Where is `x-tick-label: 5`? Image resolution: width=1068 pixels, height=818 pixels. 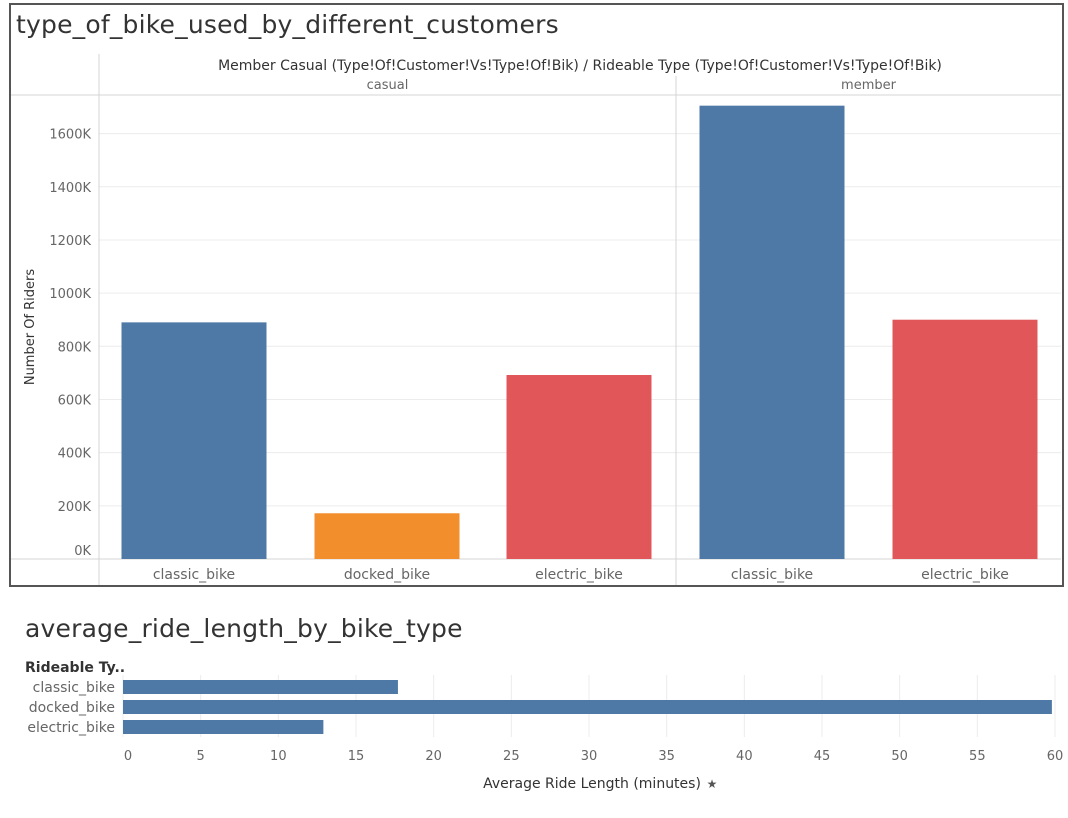
x-tick-label: 5 is located at coordinates (201, 756).